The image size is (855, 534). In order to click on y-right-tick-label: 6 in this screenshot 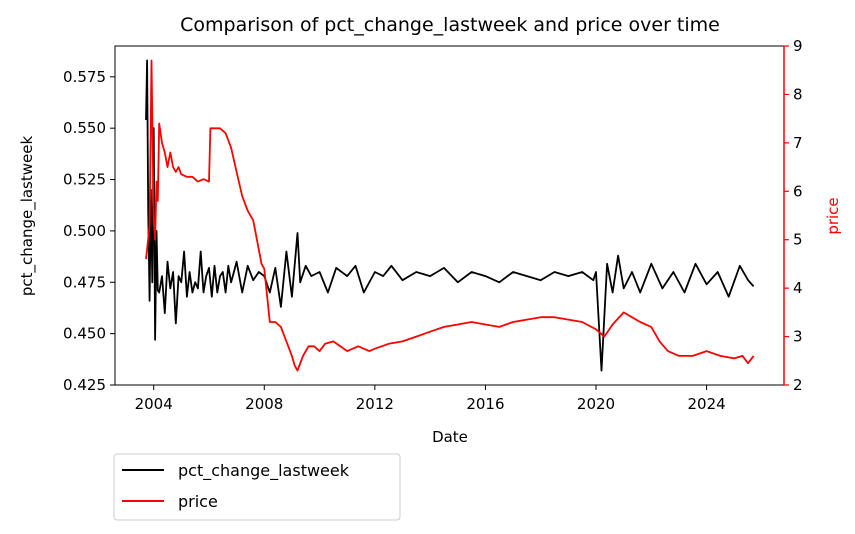, I will do `click(798, 191)`.